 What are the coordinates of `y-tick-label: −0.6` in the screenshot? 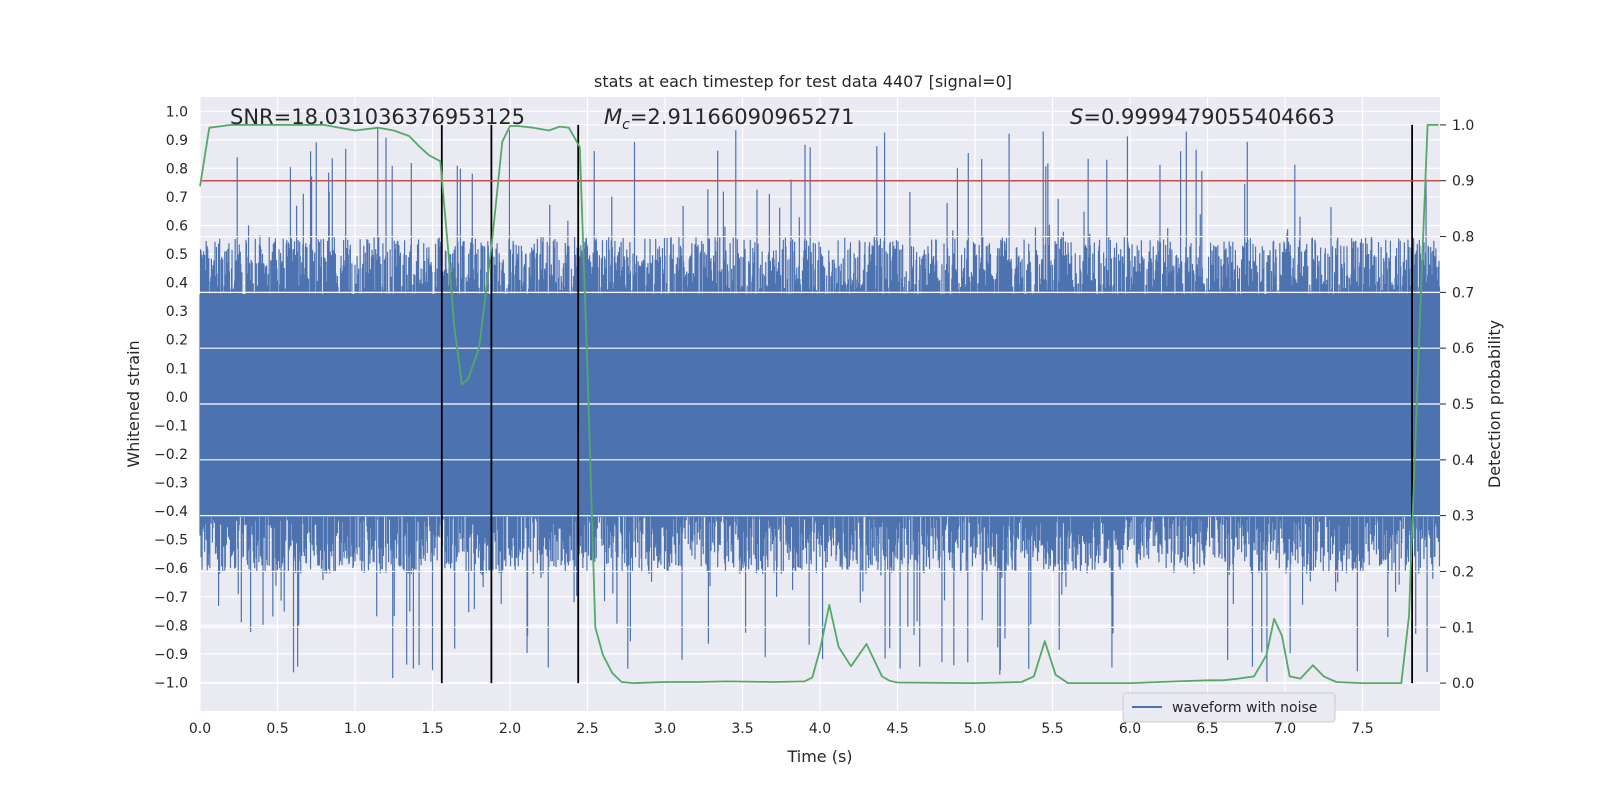 It's located at (171, 569).